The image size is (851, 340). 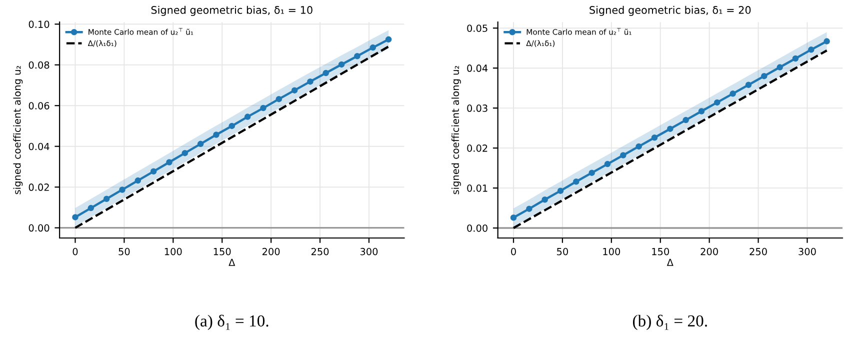 What do you see at coordinates (669, 322) in the screenshot?
I see `text: (b) δ₁ = 20.` at bounding box center [669, 322].